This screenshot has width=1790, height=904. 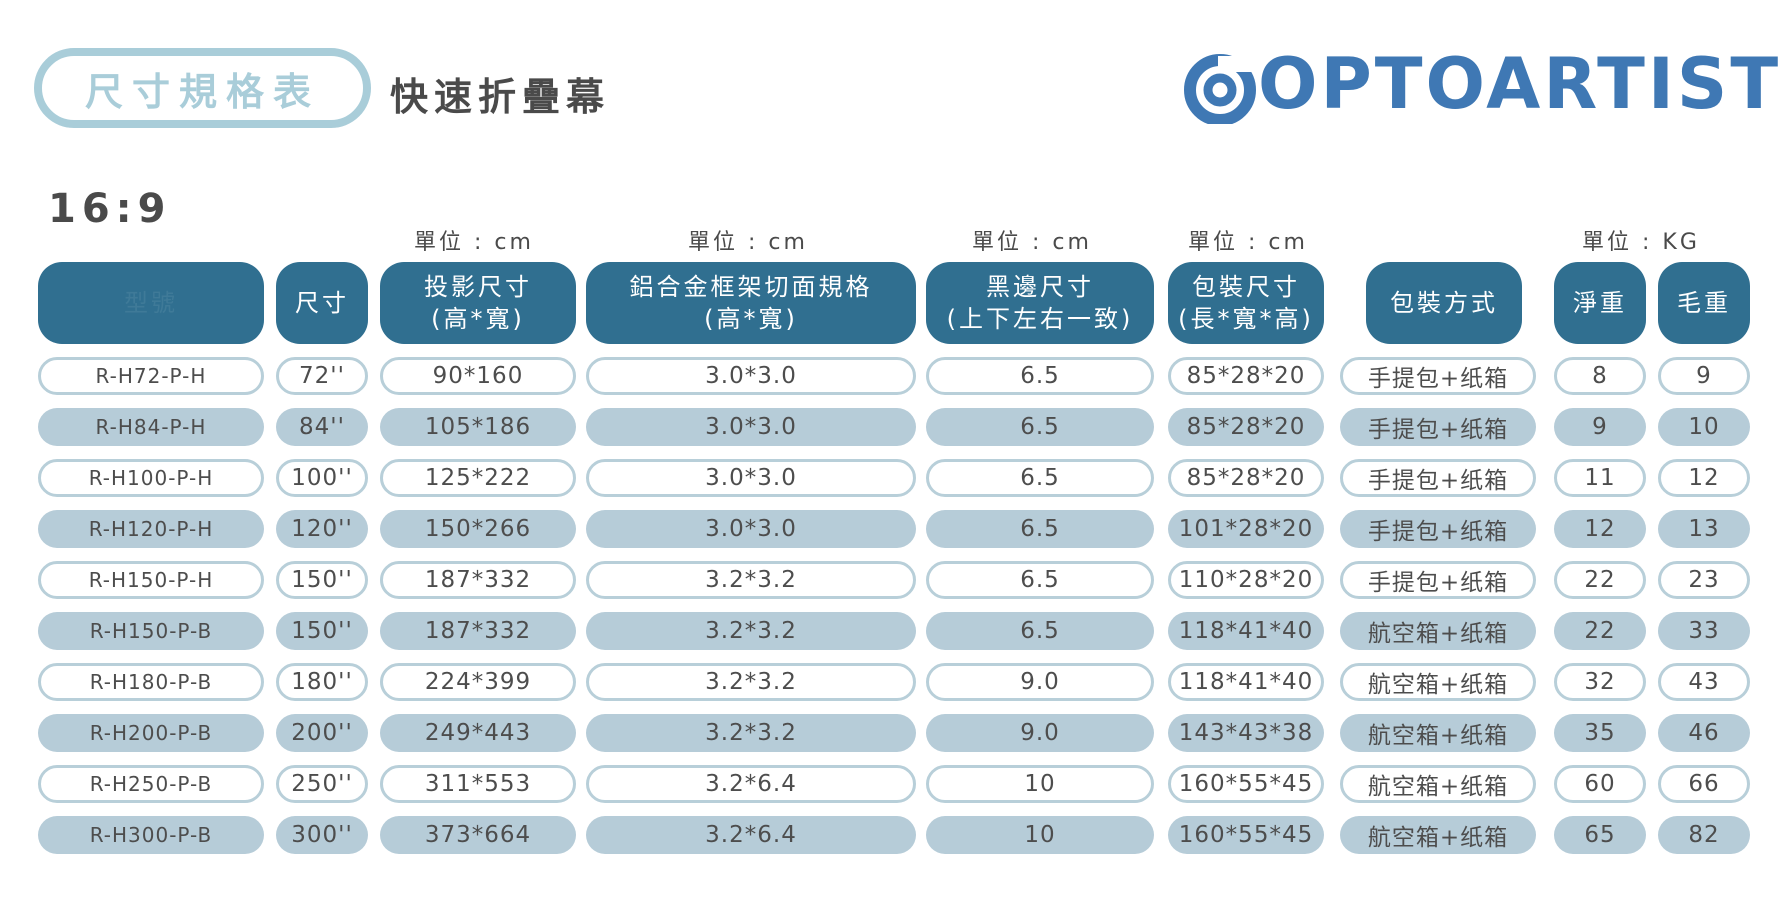 What do you see at coordinates (1040, 682) in the screenshot?
I see `cell-border: 9.0` at bounding box center [1040, 682].